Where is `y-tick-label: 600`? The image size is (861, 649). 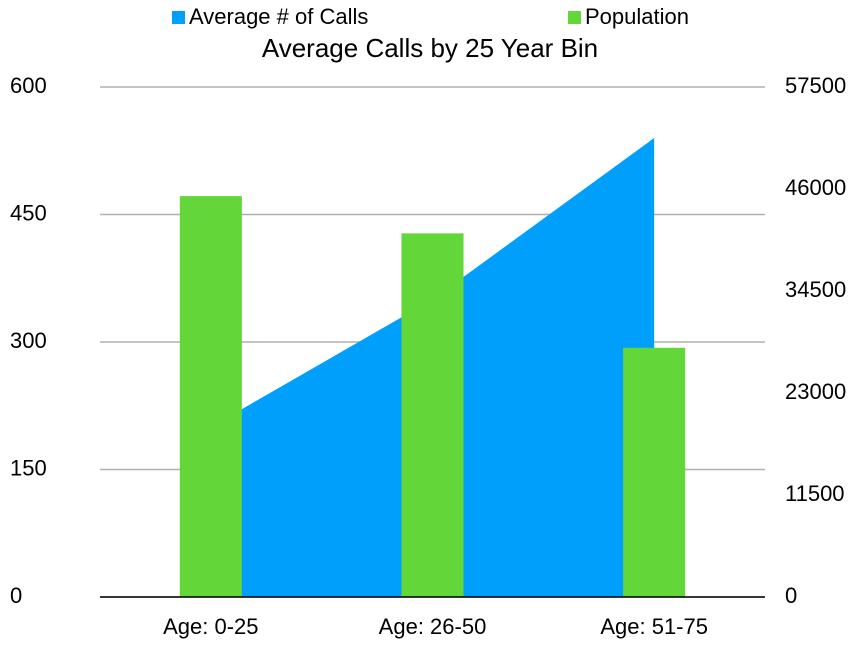 y-tick-label: 600 is located at coordinates (28, 85).